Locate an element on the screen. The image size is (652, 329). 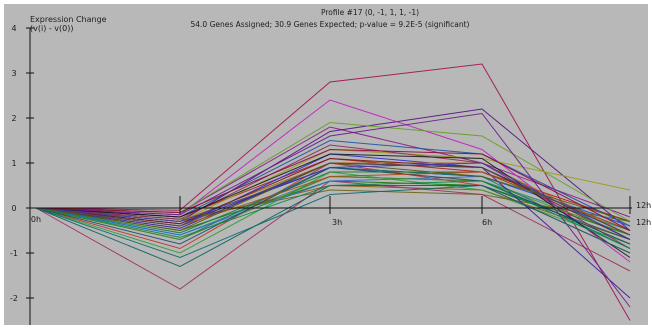
y-tick-label: -2 is located at coordinates (14, 298).